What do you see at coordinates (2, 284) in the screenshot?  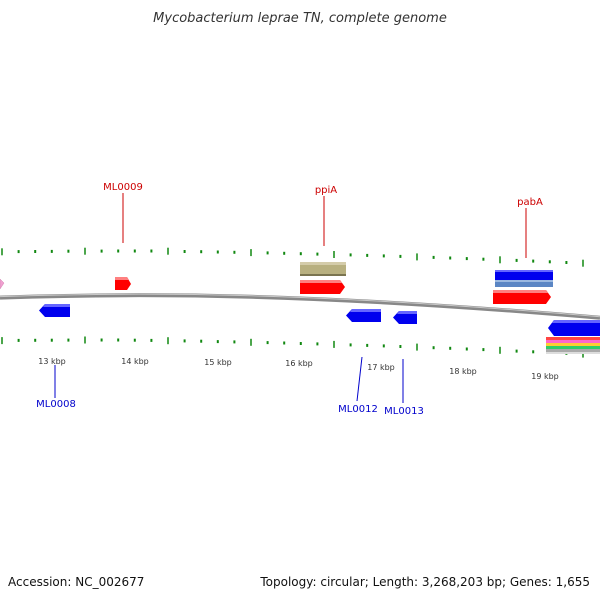 I see `feature-pink-partial` at bounding box center [2, 284].